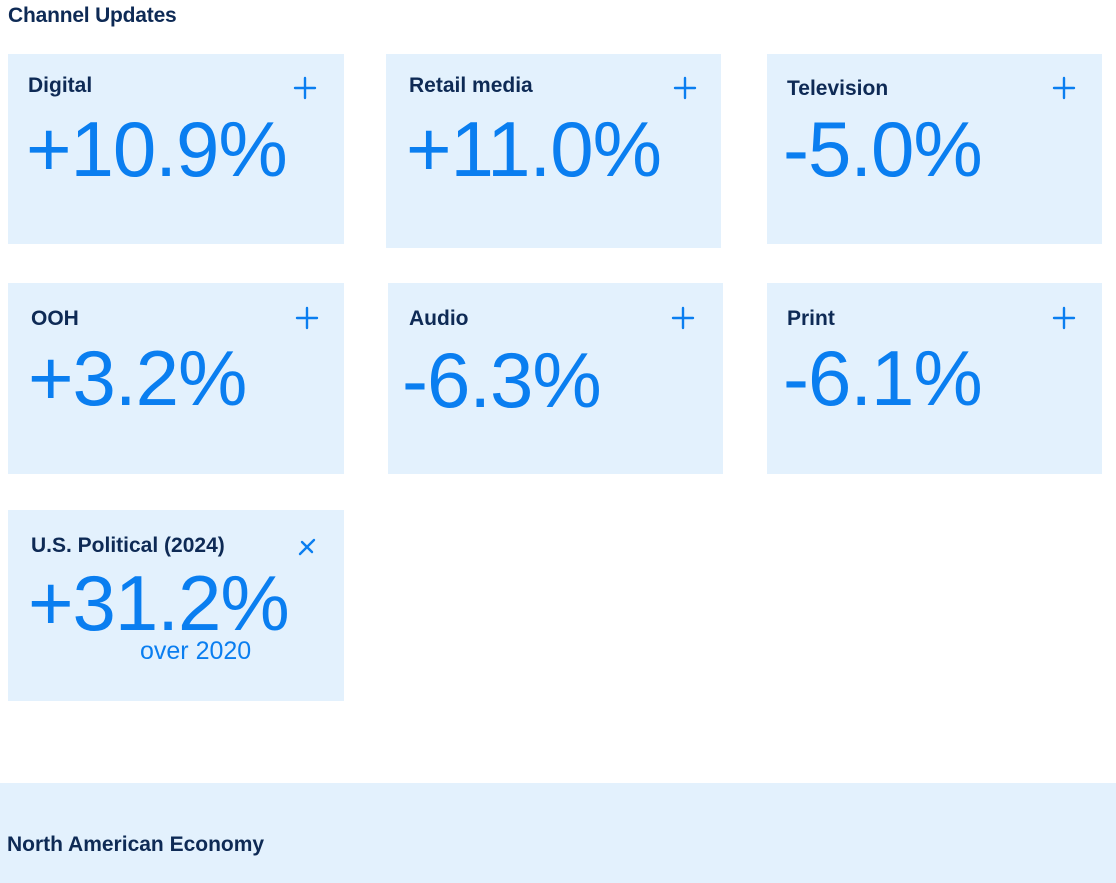  Describe the element at coordinates (60, 85) in the screenshot. I see `card-label: Digital` at that location.